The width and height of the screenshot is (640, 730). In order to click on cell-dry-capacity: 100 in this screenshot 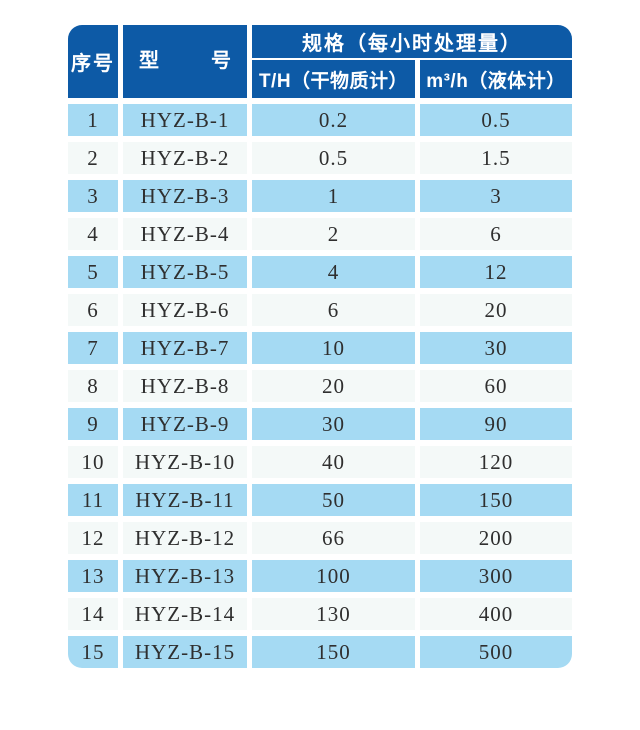, I will do `click(333, 576)`.